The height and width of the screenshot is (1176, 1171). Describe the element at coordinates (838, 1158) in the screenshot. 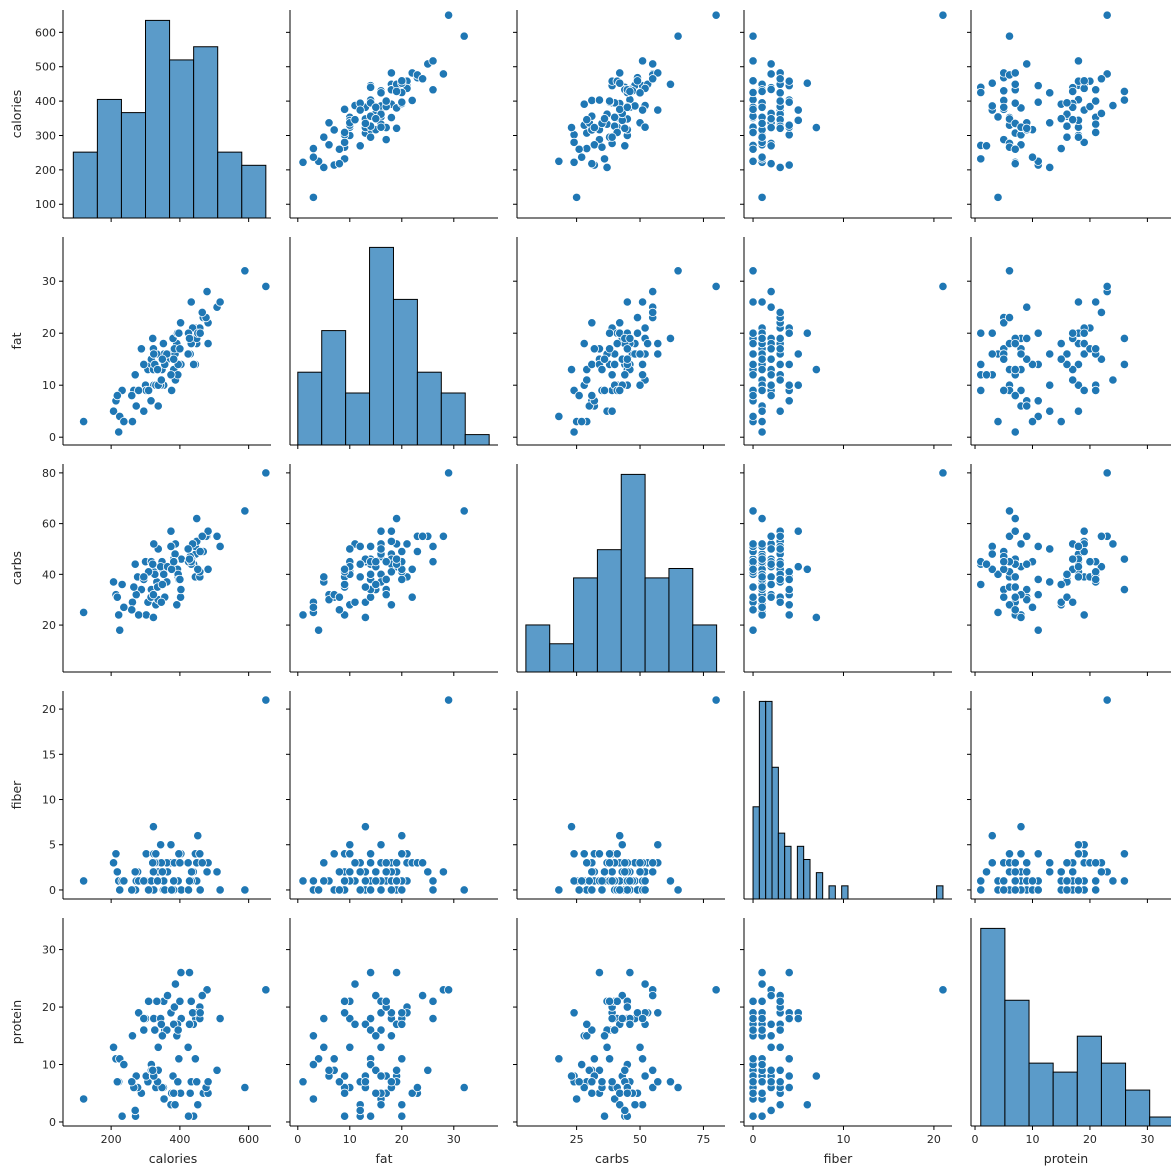

I see `x-axis-label-fiber: fiber` at that location.